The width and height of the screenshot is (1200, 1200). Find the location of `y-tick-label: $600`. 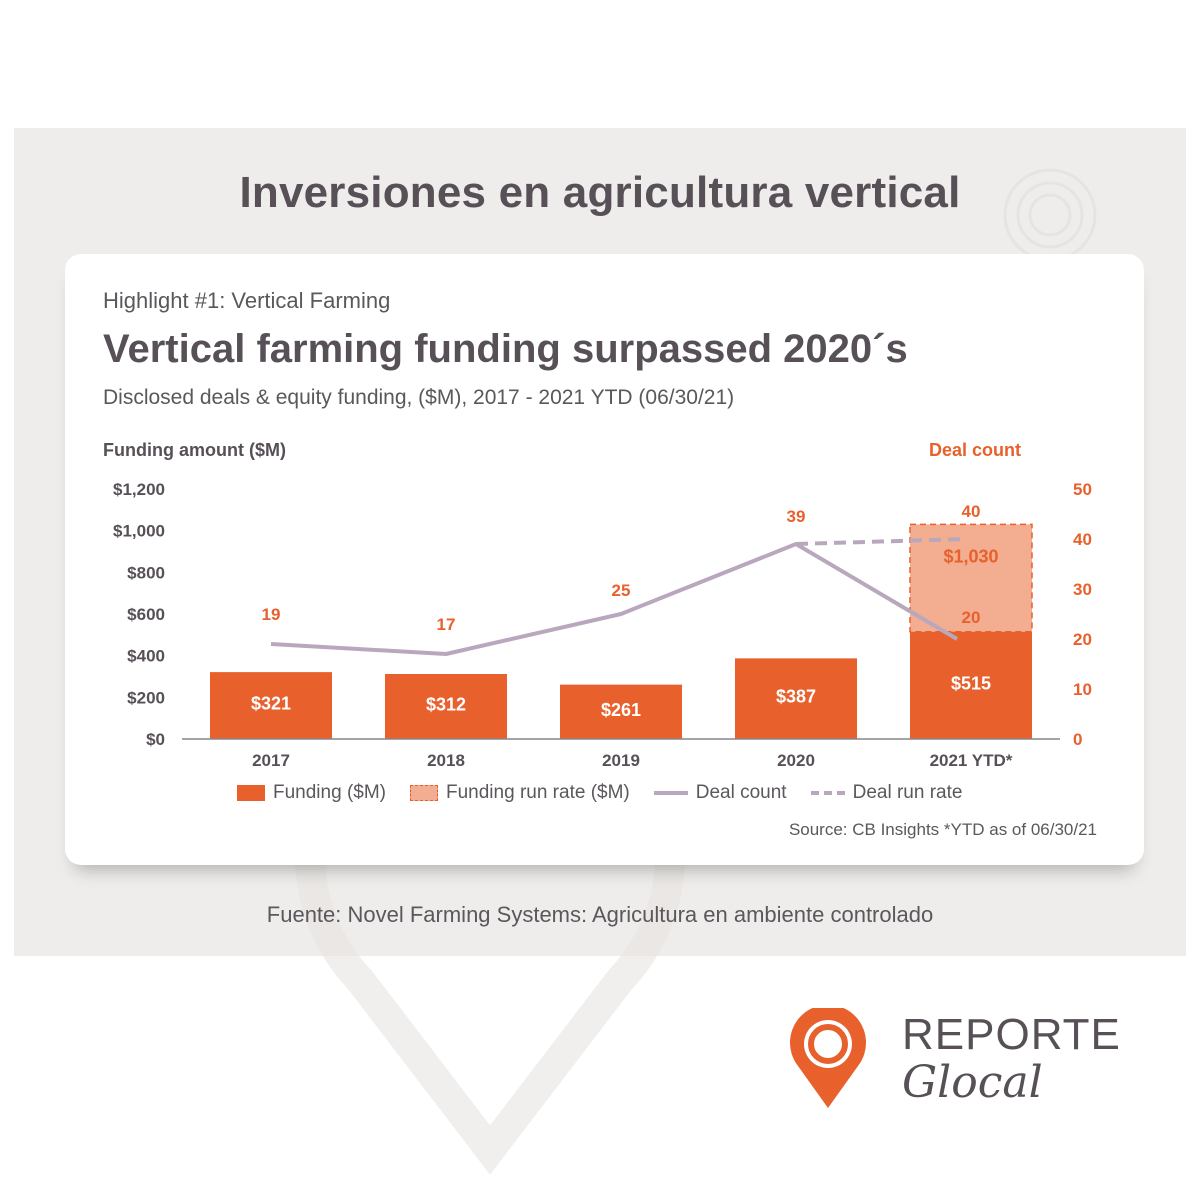

y-tick-label: $600 is located at coordinates (146, 614).